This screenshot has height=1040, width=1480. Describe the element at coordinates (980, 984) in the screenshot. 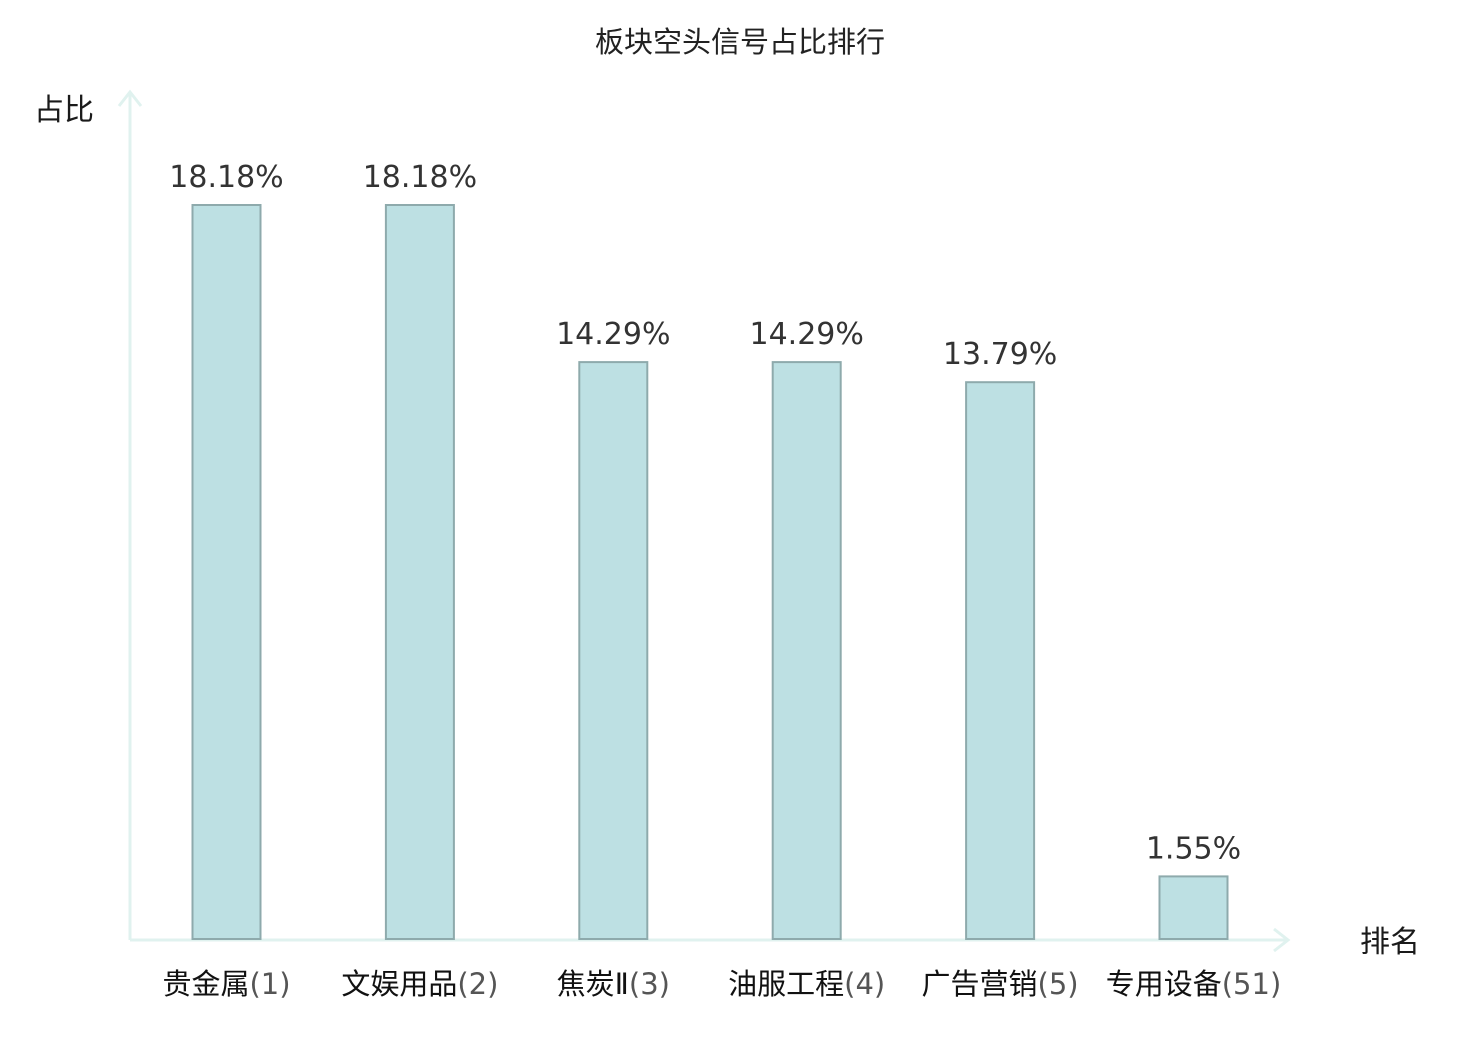

I see `category-name-5: 广告营销` at that location.